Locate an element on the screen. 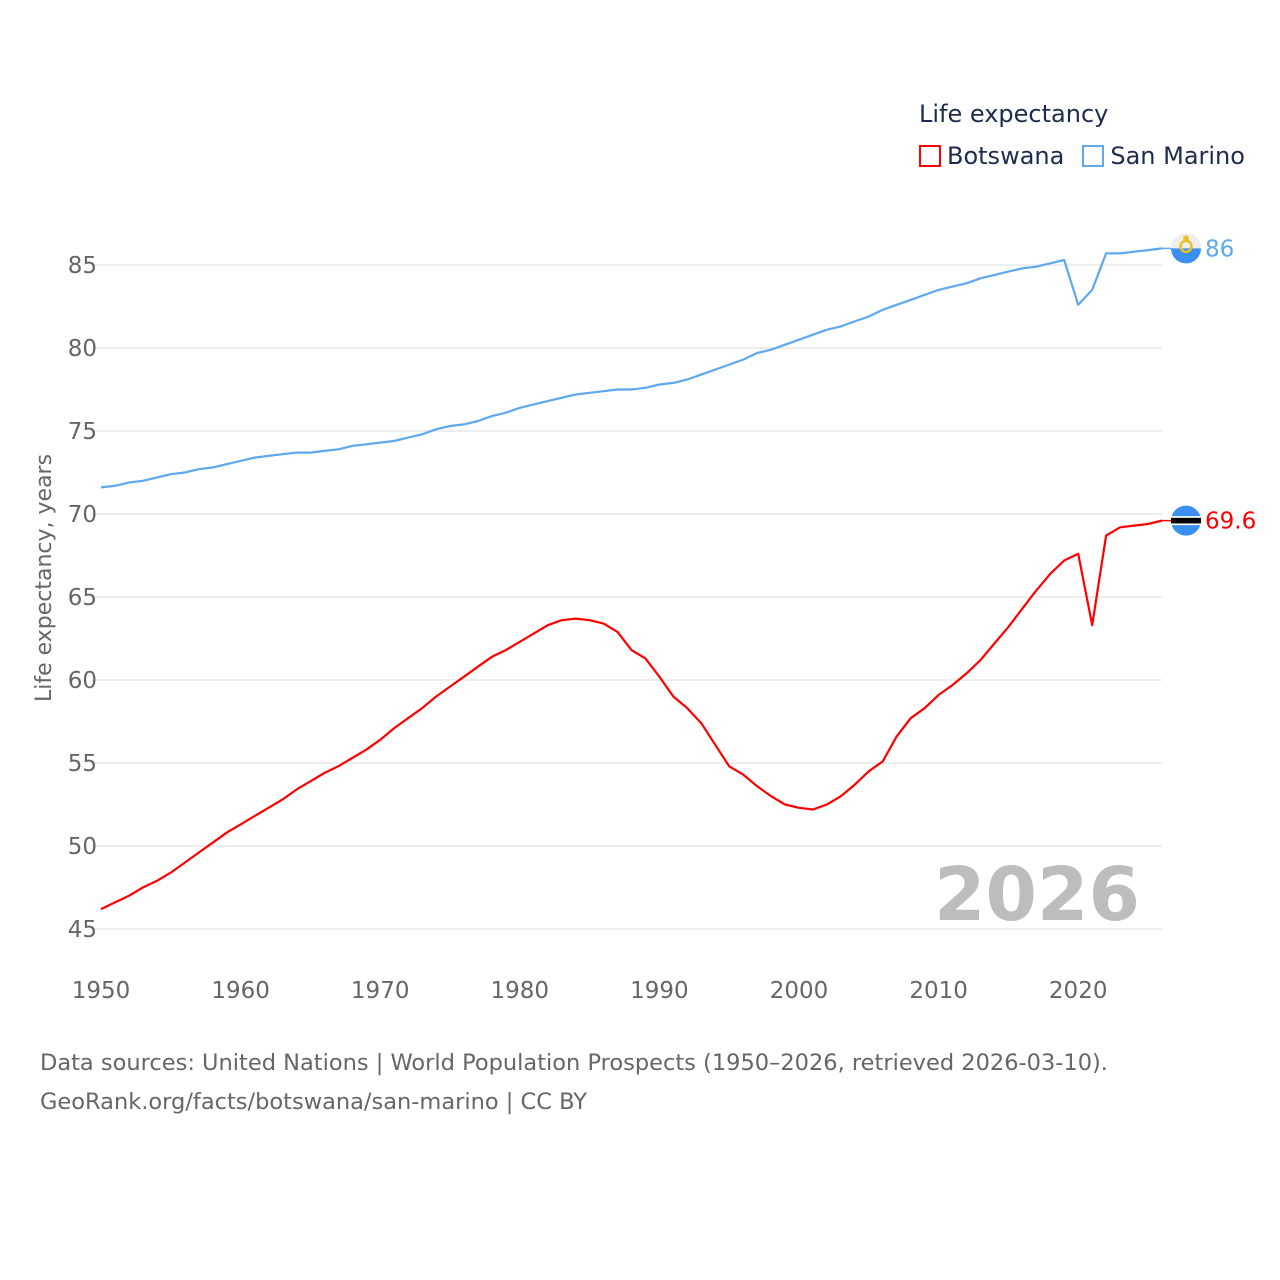  legend-label-botswana: Botswana is located at coordinates (1006, 156).